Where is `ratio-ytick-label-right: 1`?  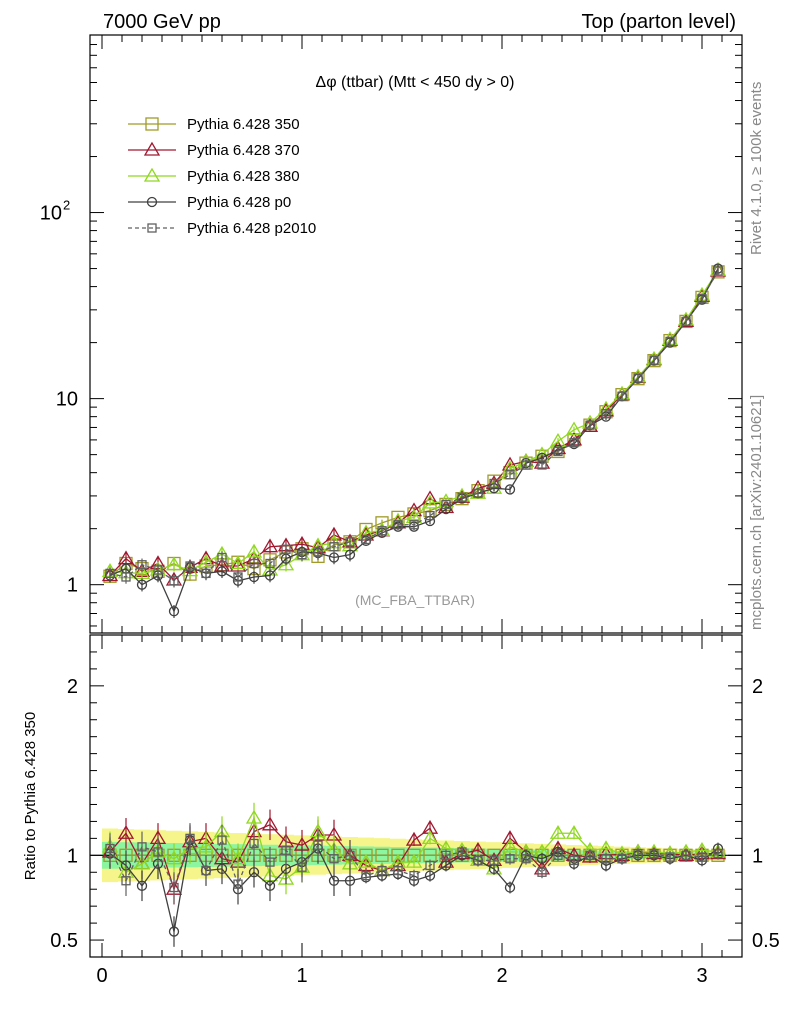 ratio-ytick-label-right: 1 is located at coordinates (757, 856).